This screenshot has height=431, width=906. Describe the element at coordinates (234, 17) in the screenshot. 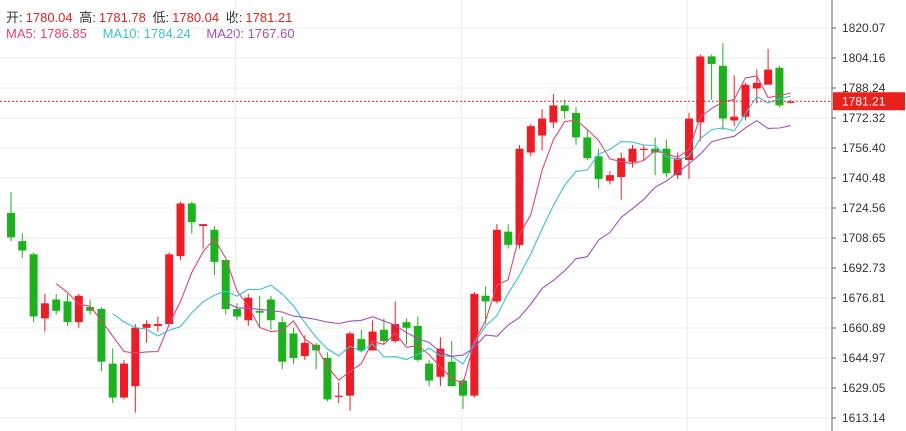

I see `close-label: 收:` at that location.